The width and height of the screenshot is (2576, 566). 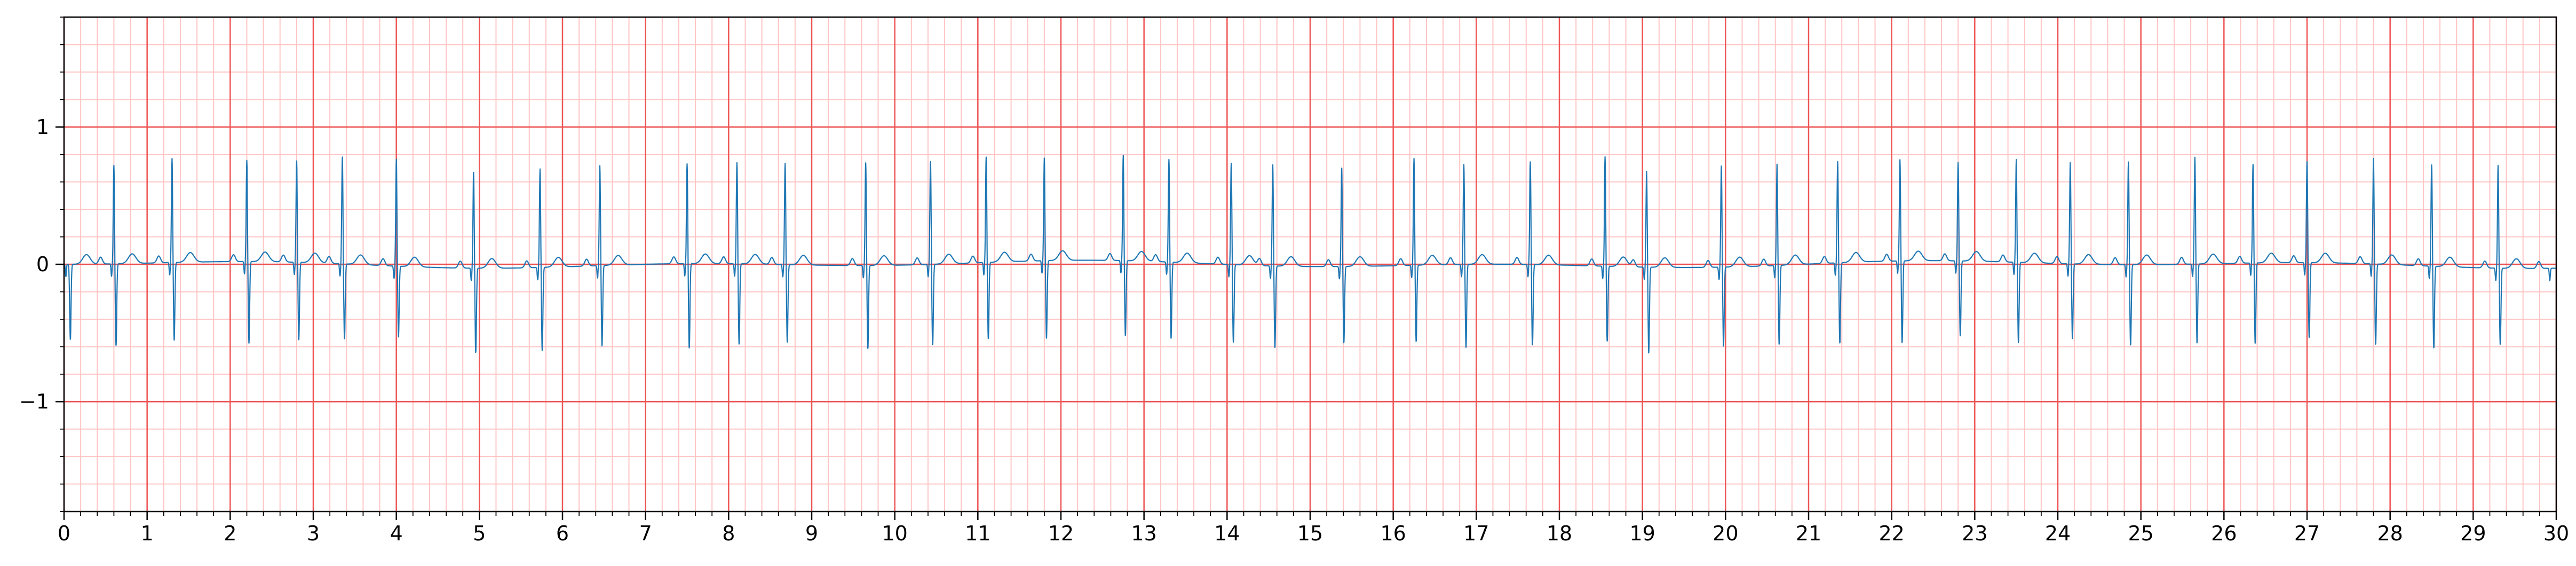 I want to click on x-tick-label: 20, so click(x=1725, y=533).